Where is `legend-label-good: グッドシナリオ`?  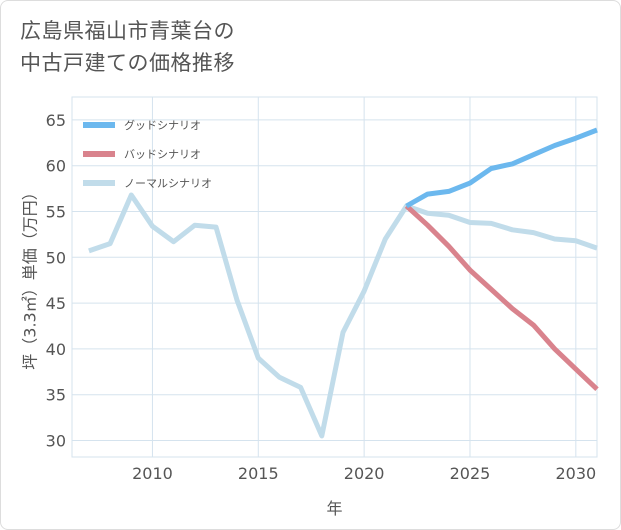 legend-label-good: グッドシナリオ is located at coordinates (162, 125).